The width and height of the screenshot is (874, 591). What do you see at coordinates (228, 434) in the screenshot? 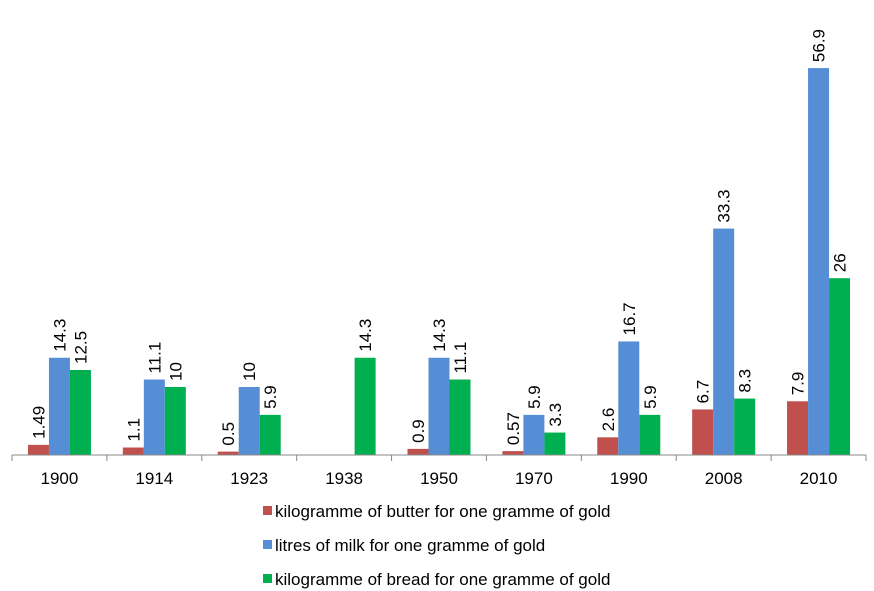
I see `data-label: 0.5` at bounding box center [228, 434].